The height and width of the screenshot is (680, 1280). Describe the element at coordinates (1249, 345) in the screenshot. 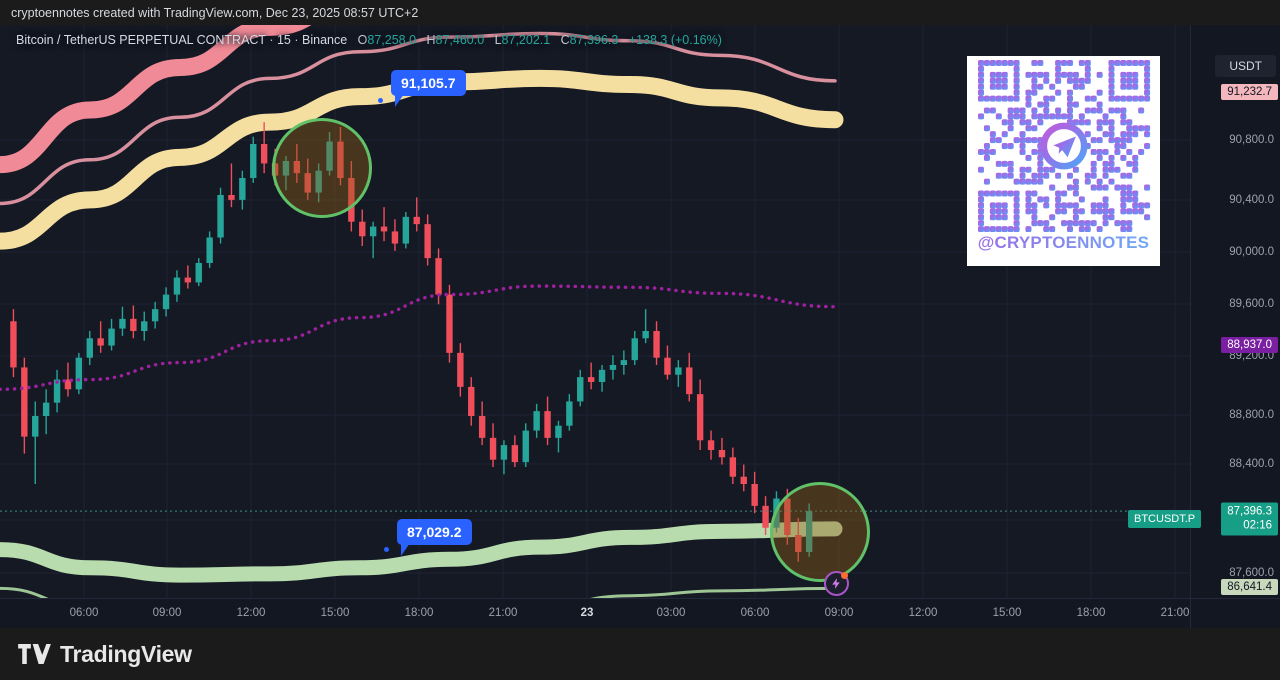

I see `ma-price-pill: 88,937.0` at that location.